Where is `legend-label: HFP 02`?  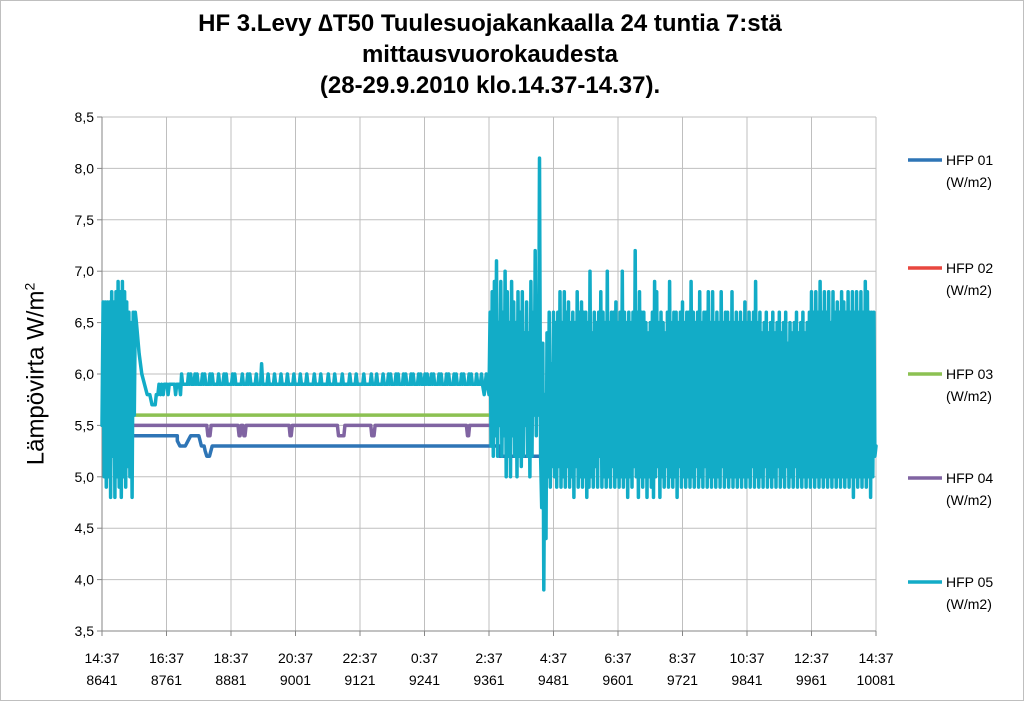
legend-label: HFP 02 is located at coordinates (969, 268).